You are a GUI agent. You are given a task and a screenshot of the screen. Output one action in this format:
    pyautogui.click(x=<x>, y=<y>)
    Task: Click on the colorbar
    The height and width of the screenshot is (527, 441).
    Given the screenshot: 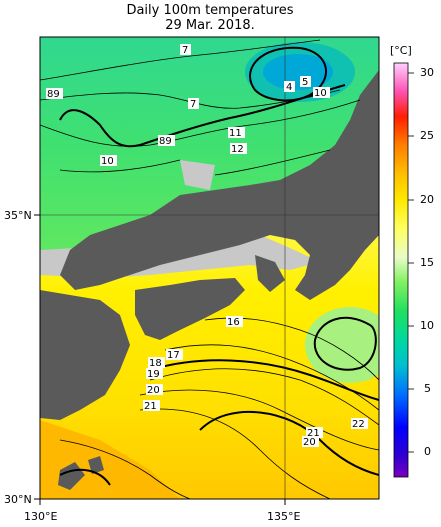 What is the action you would take?
    pyautogui.click(x=401, y=270)
    